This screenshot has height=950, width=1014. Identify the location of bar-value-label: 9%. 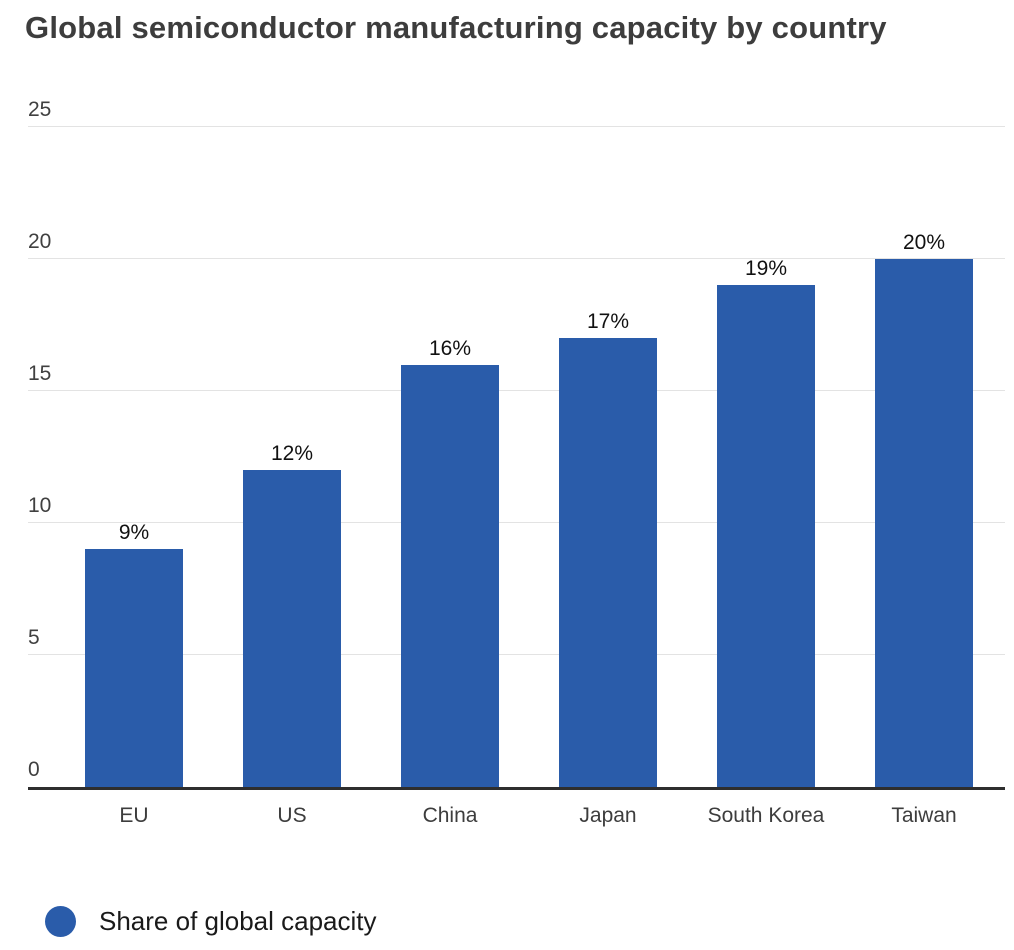
(134, 533).